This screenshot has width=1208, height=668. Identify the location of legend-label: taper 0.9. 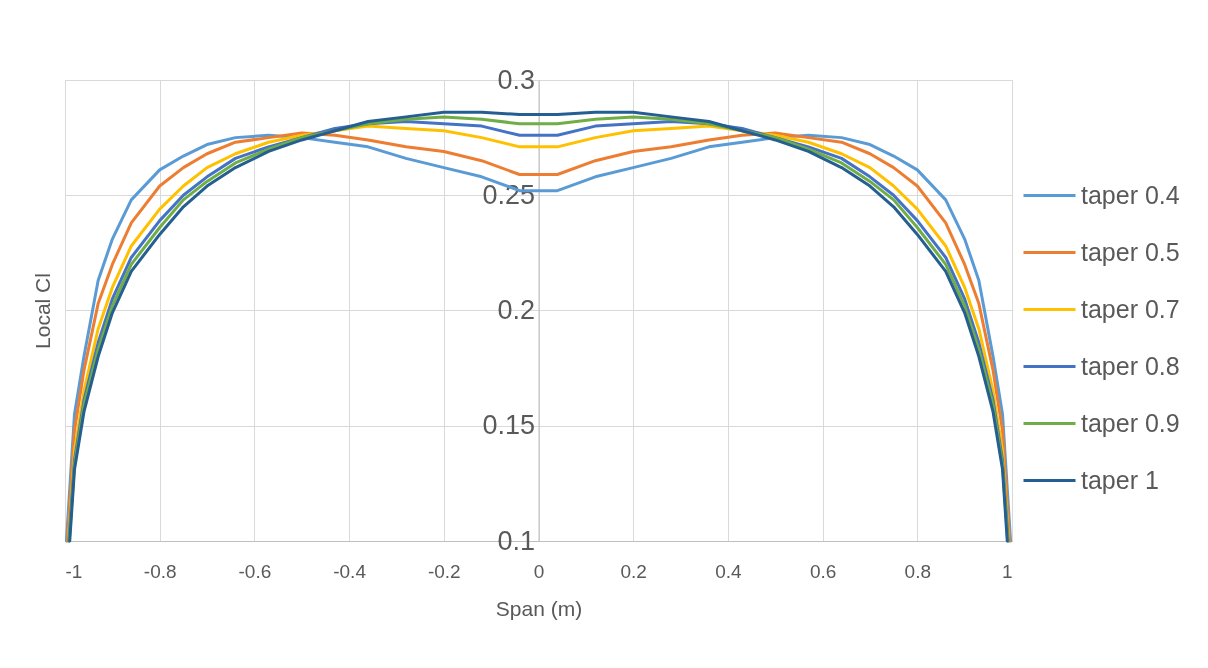
(1130, 422).